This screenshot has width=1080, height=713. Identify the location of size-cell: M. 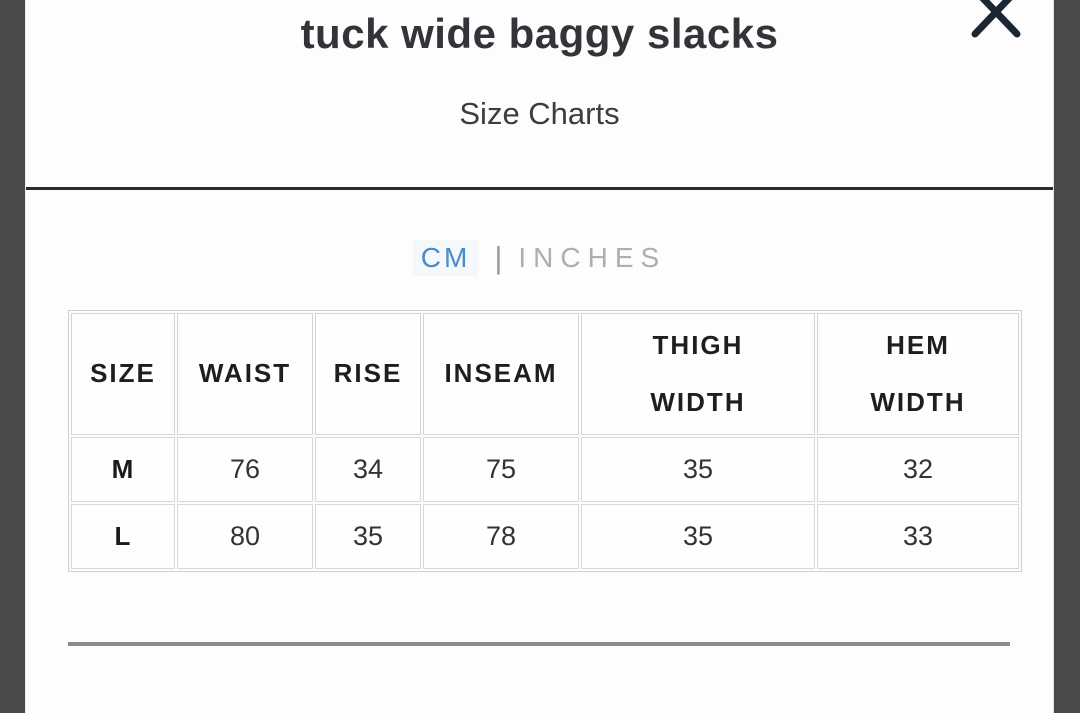
(123, 469).